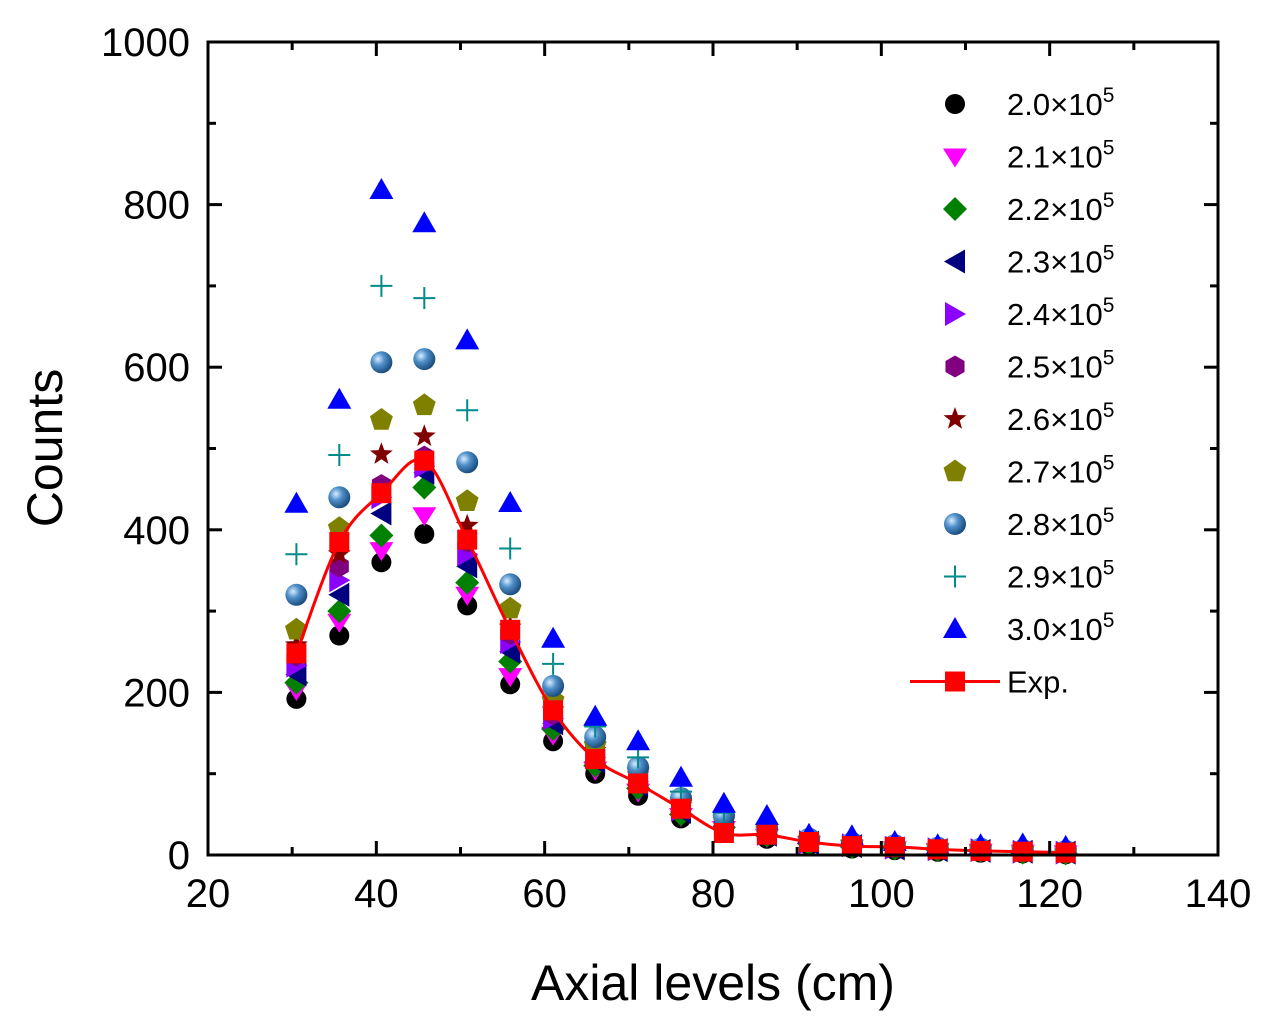 The image size is (1271, 1025). I want to click on legend-label-exponent-1: 5, so click(1109, 148).